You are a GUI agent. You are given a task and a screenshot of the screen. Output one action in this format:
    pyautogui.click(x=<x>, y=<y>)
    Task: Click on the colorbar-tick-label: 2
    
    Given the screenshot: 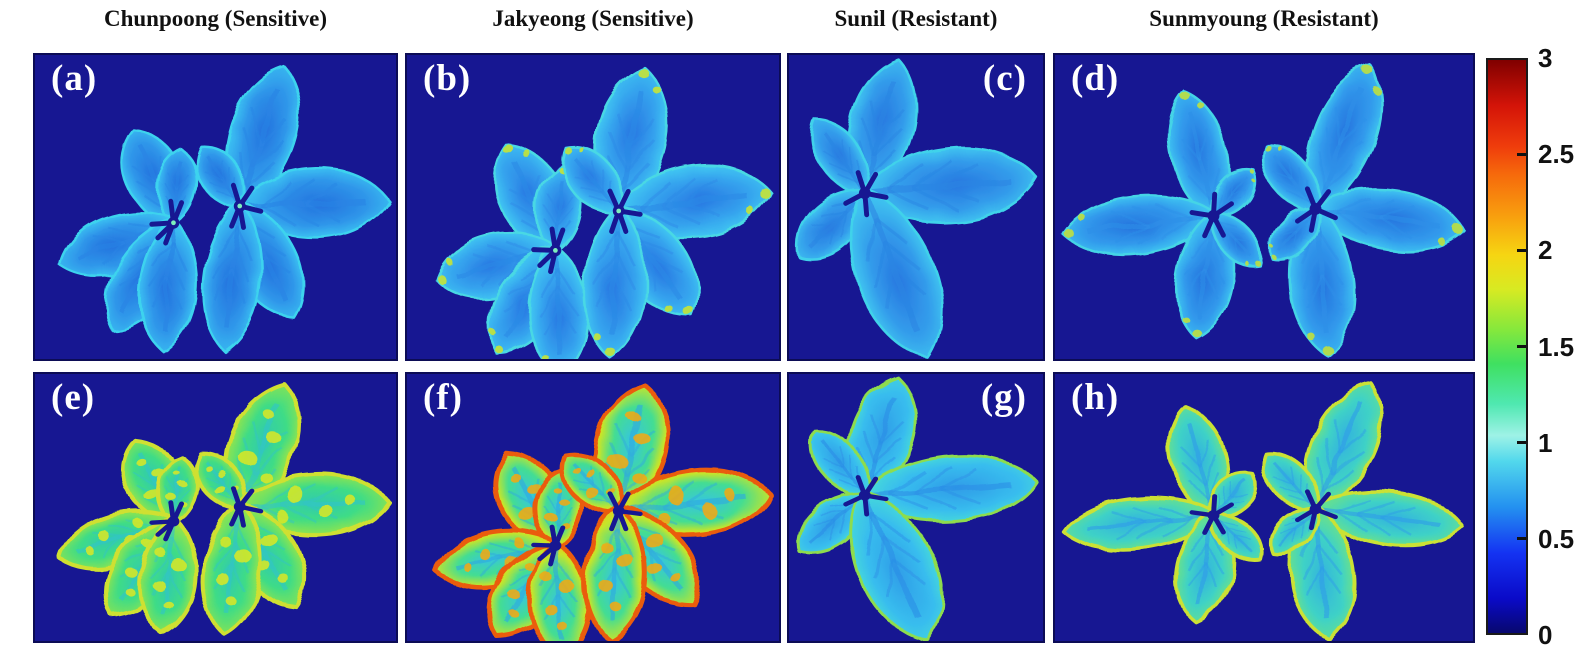 What is the action you would take?
    pyautogui.click(x=1545, y=250)
    